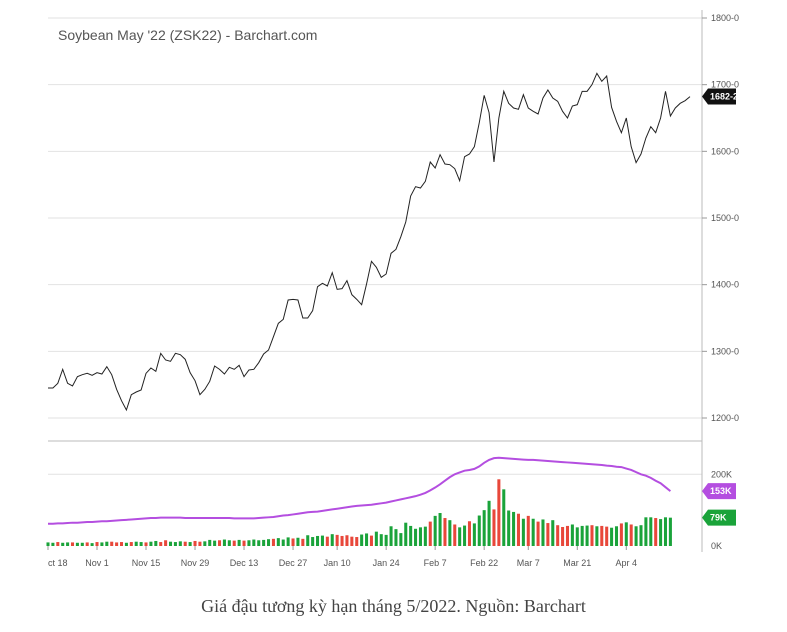 The image size is (787, 632). Describe the element at coordinates (725, 418) in the screenshot. I see `price-tick-label: 1200-0` at that location.